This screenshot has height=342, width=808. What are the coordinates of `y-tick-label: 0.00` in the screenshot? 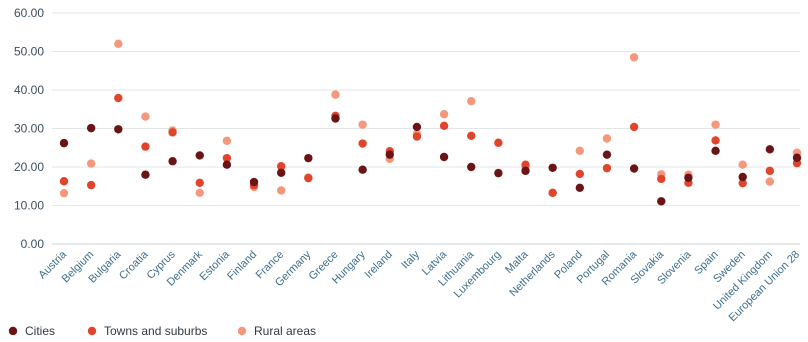 It's located at (33, 244).